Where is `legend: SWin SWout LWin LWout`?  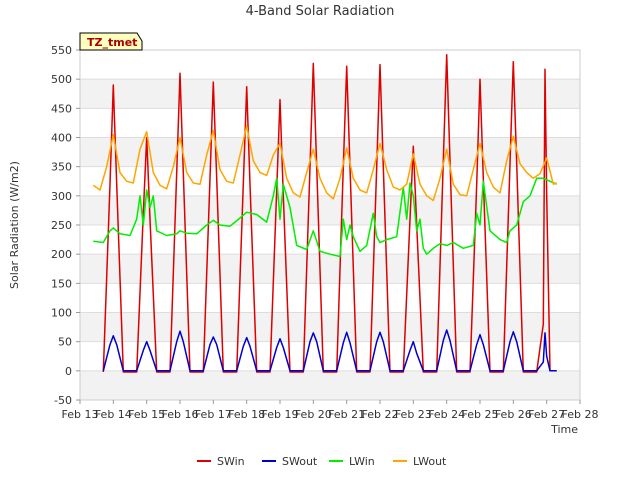
legend: SWin SWout LWin LWout is located at coordinates (322, 461).